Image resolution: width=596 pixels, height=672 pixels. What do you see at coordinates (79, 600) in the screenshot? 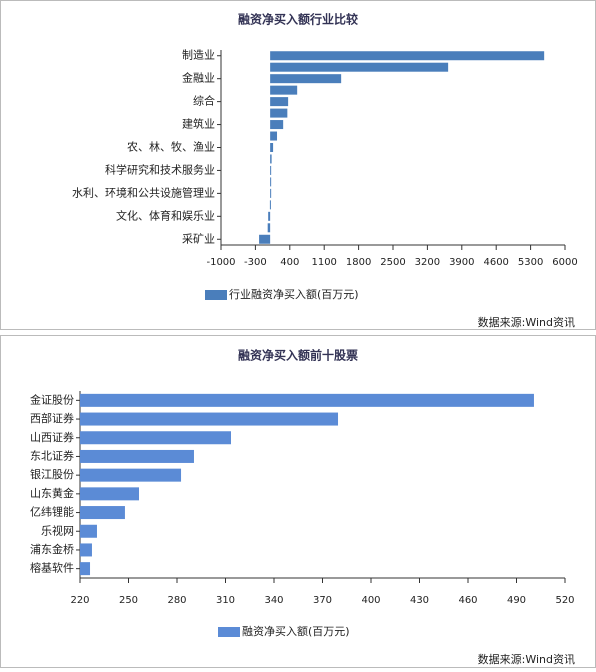
I see `x-tick-label: 220` at bounding box center [79, 600].